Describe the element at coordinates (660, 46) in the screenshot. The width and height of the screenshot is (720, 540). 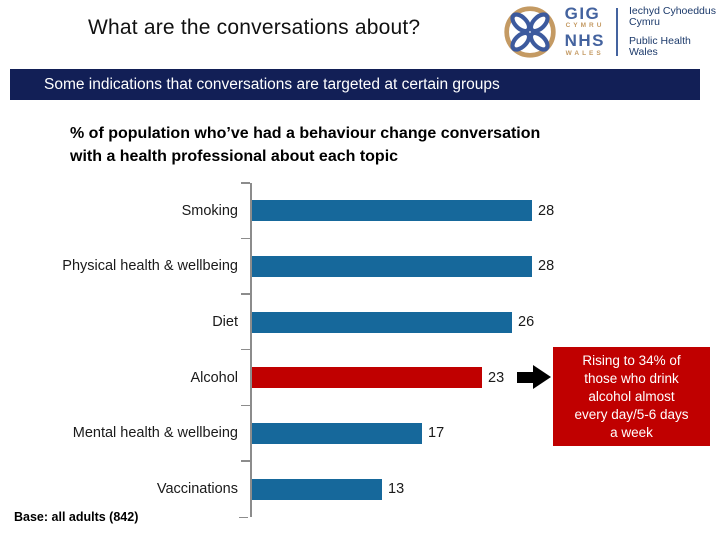
I see `logo-english-name: Public Health Wales` at that location.